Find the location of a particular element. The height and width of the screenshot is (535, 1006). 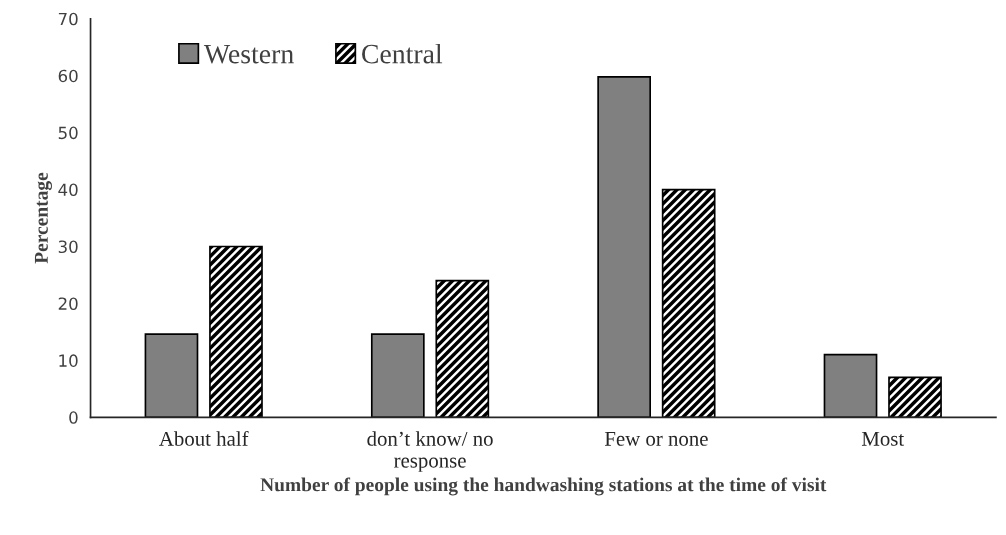

y-tick-label: 10 is located at coordinates (68, 360).